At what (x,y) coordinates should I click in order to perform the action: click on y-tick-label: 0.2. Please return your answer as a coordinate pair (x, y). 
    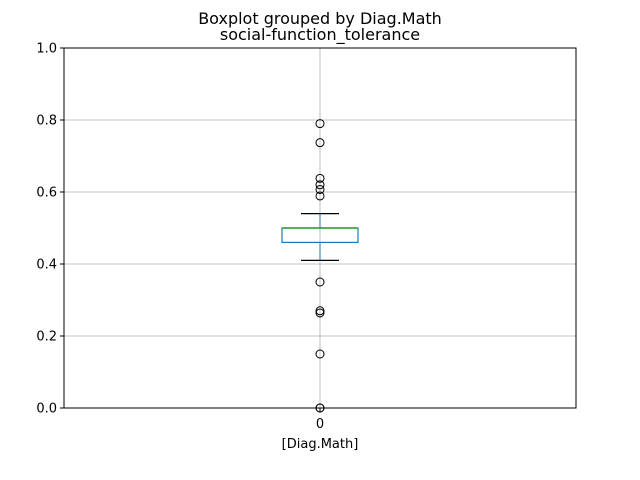
    Looking at the image, I should click on (46, 337).